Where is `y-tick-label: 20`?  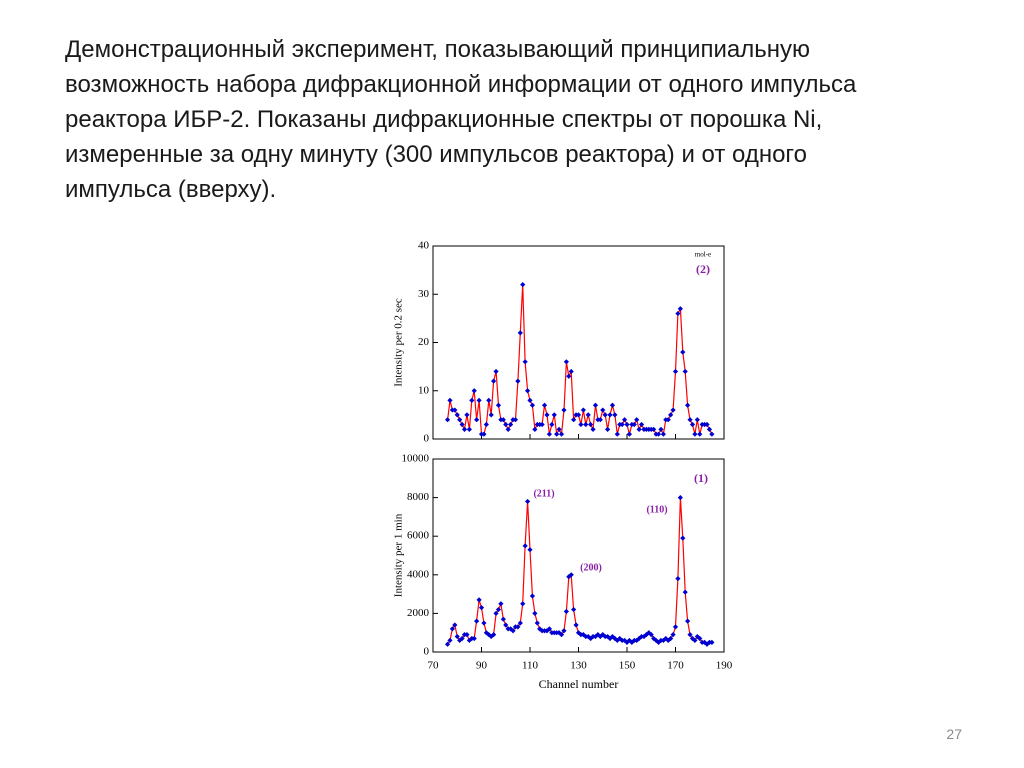
y-tick-label: 20 is located at coordinates (424, 342).